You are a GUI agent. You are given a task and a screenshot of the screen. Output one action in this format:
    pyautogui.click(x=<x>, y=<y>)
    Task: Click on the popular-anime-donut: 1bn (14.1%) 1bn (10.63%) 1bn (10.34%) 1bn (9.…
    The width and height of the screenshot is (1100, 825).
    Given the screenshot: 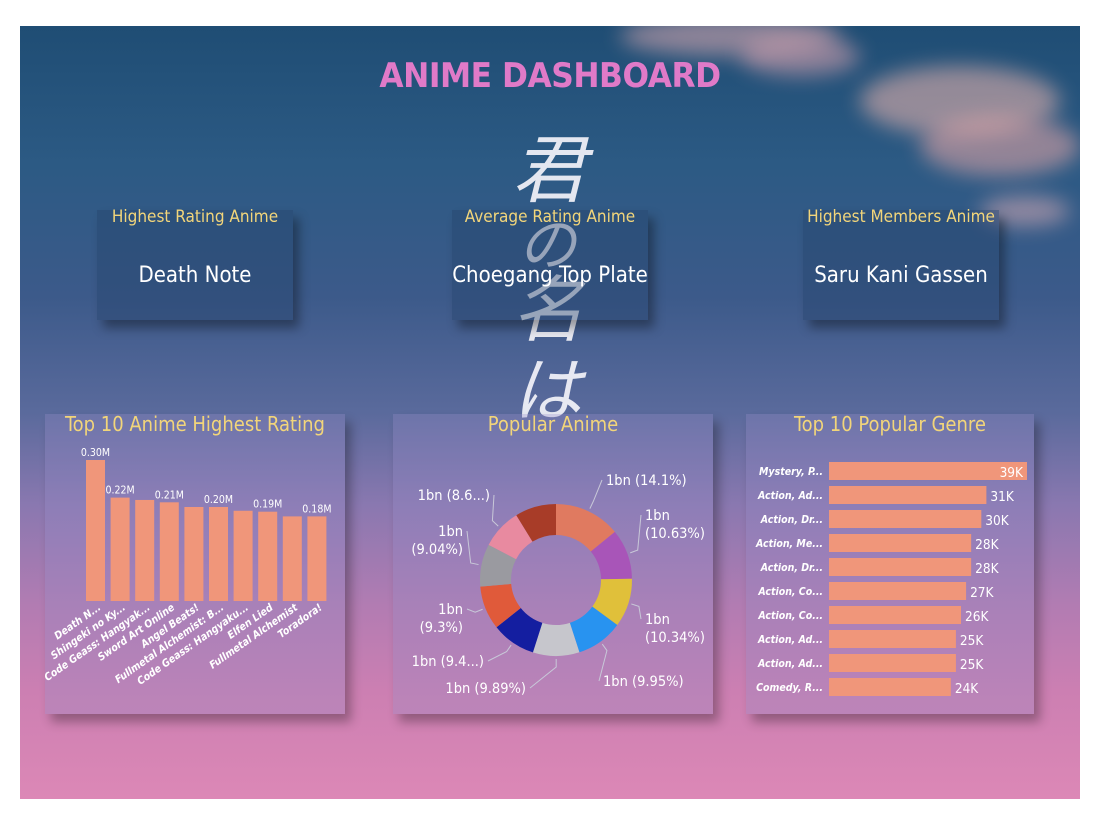 What is the action you would take?
    pyautogui.click(x=558, y=585)
    